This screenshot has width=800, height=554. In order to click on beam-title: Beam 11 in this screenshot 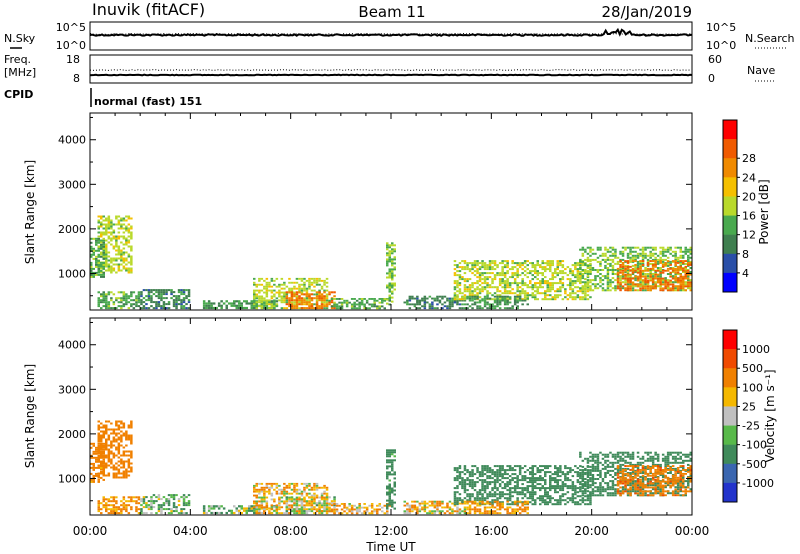, I will do `click(391, 12)`.